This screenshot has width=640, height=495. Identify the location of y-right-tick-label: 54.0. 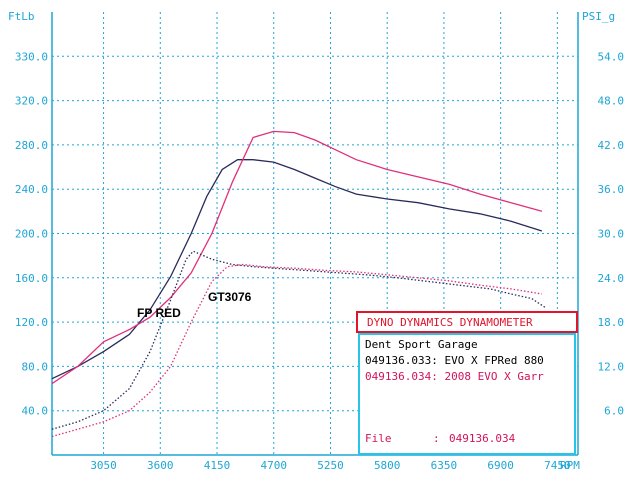
(611, 56).